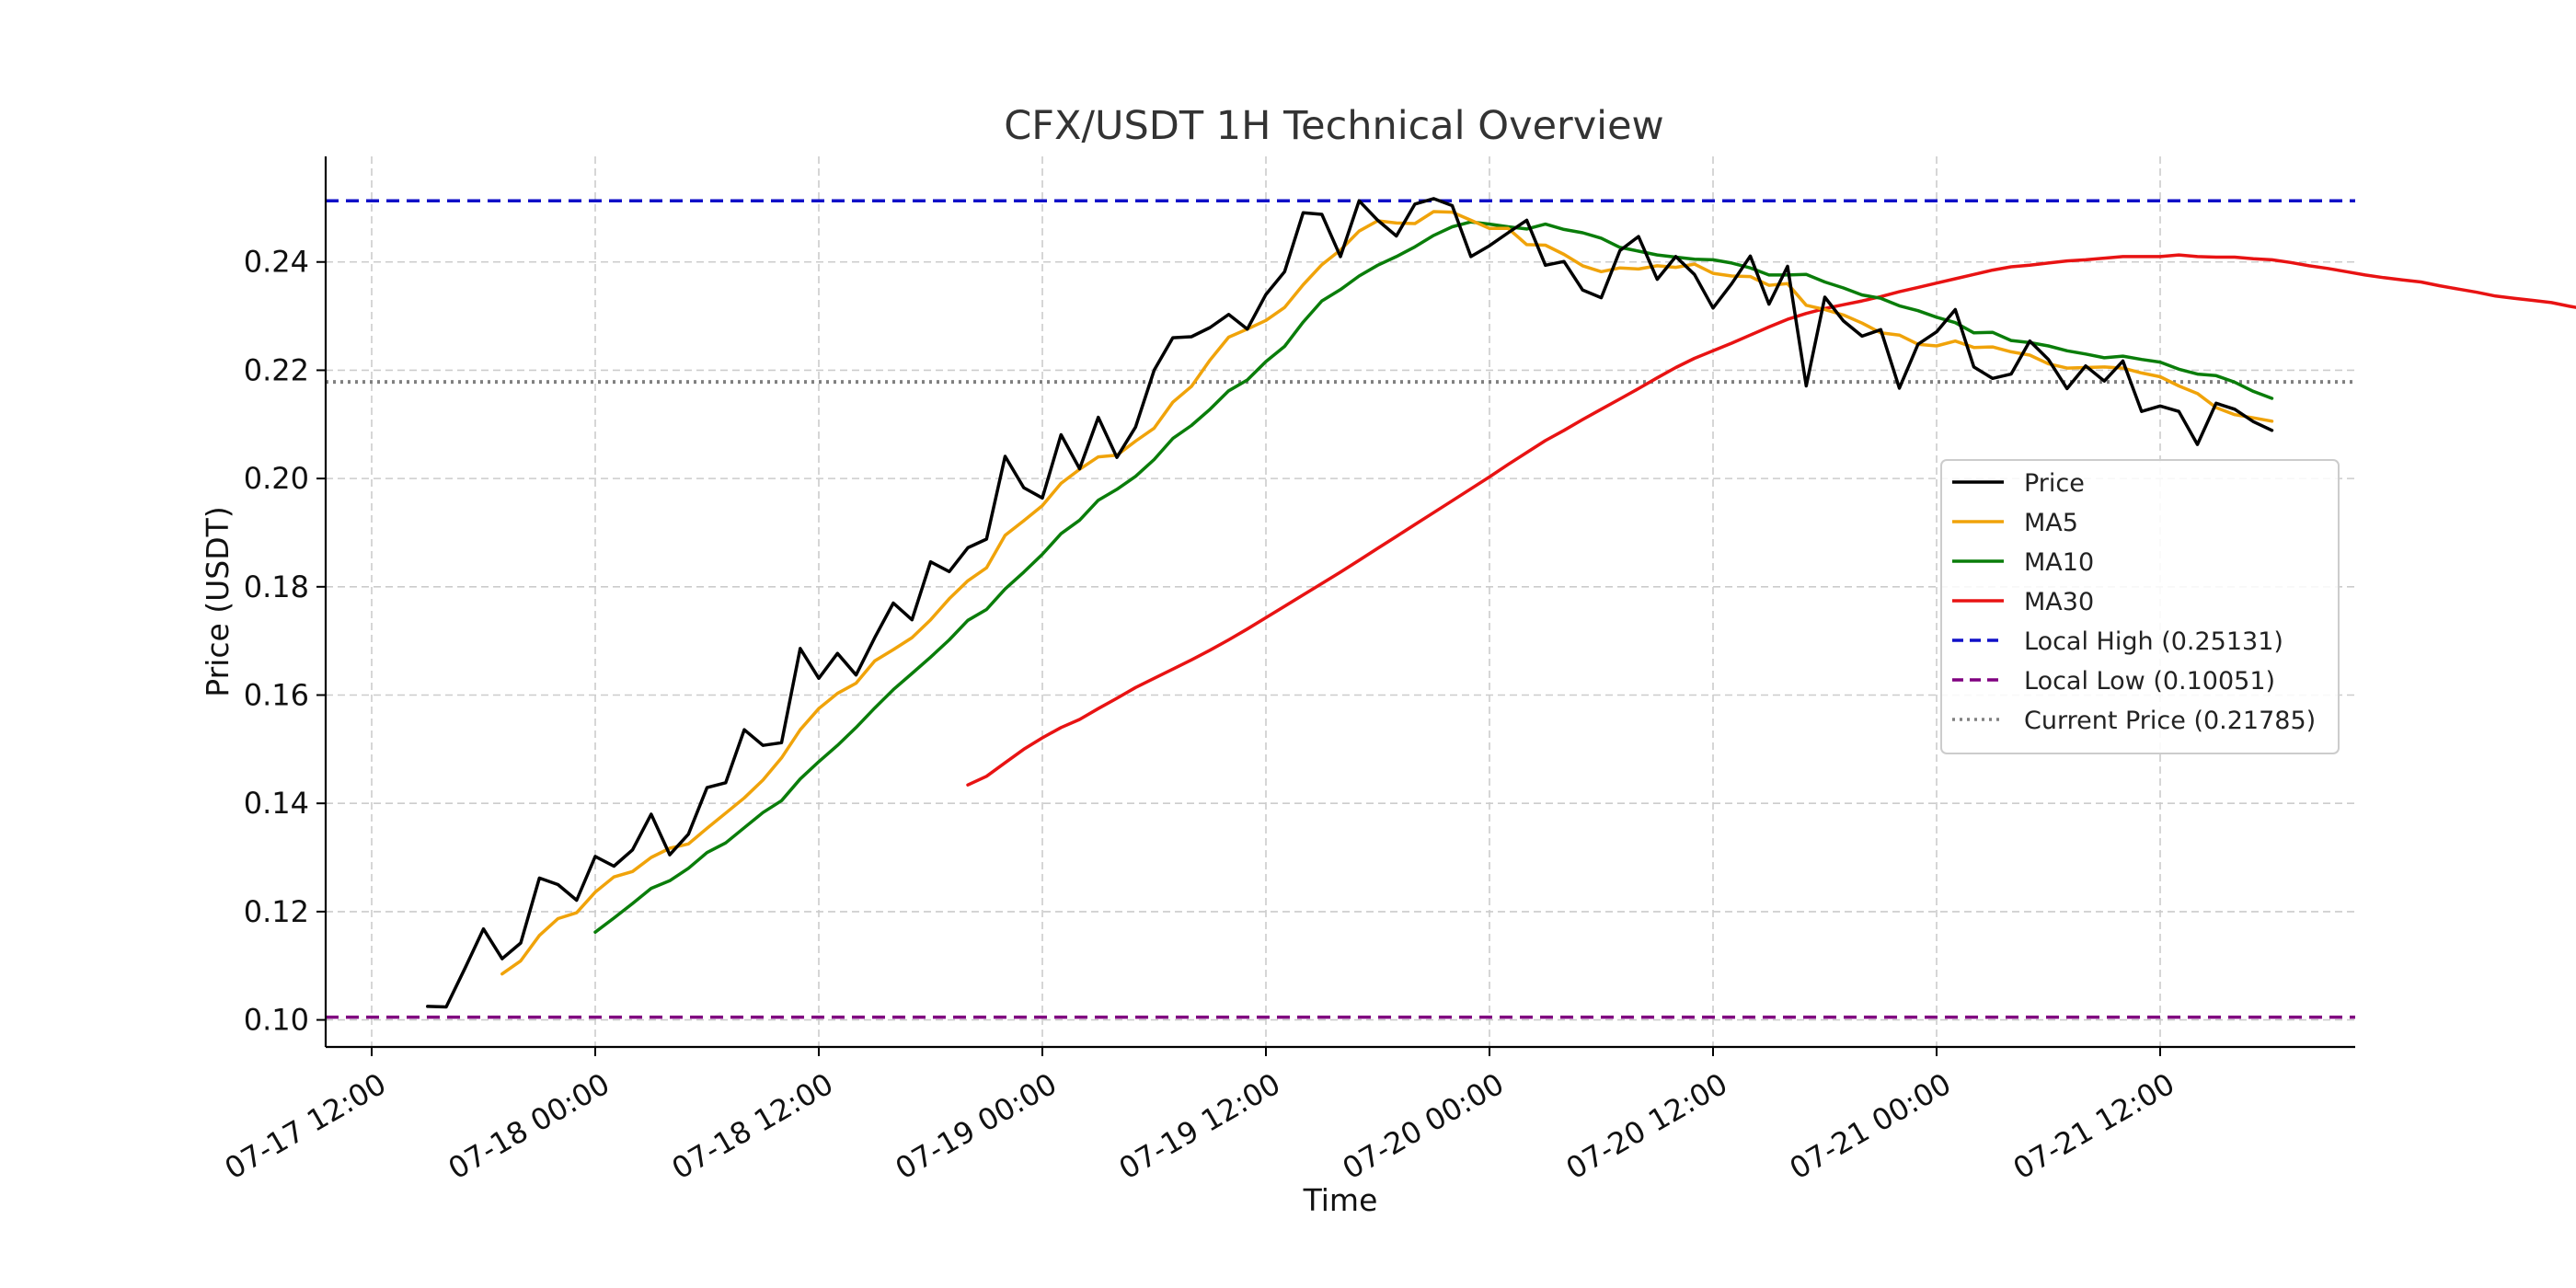 The width and height of the screenshot is (2576, 1288). What do you see at coordinates (2153, 641) in the screenshot?
I see `legend-label-local-high: Local High (0.25131)` at bounding box center [2153, 641].